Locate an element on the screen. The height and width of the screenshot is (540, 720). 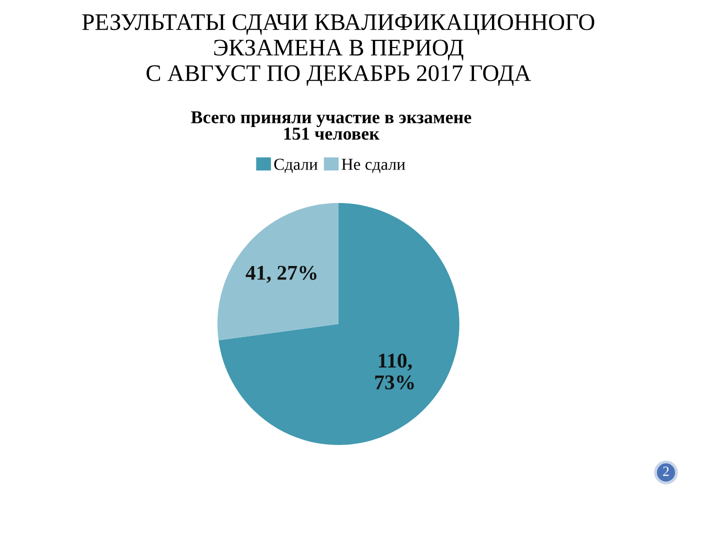
data-label: 41, 27% is located at coordinates (281, 274).